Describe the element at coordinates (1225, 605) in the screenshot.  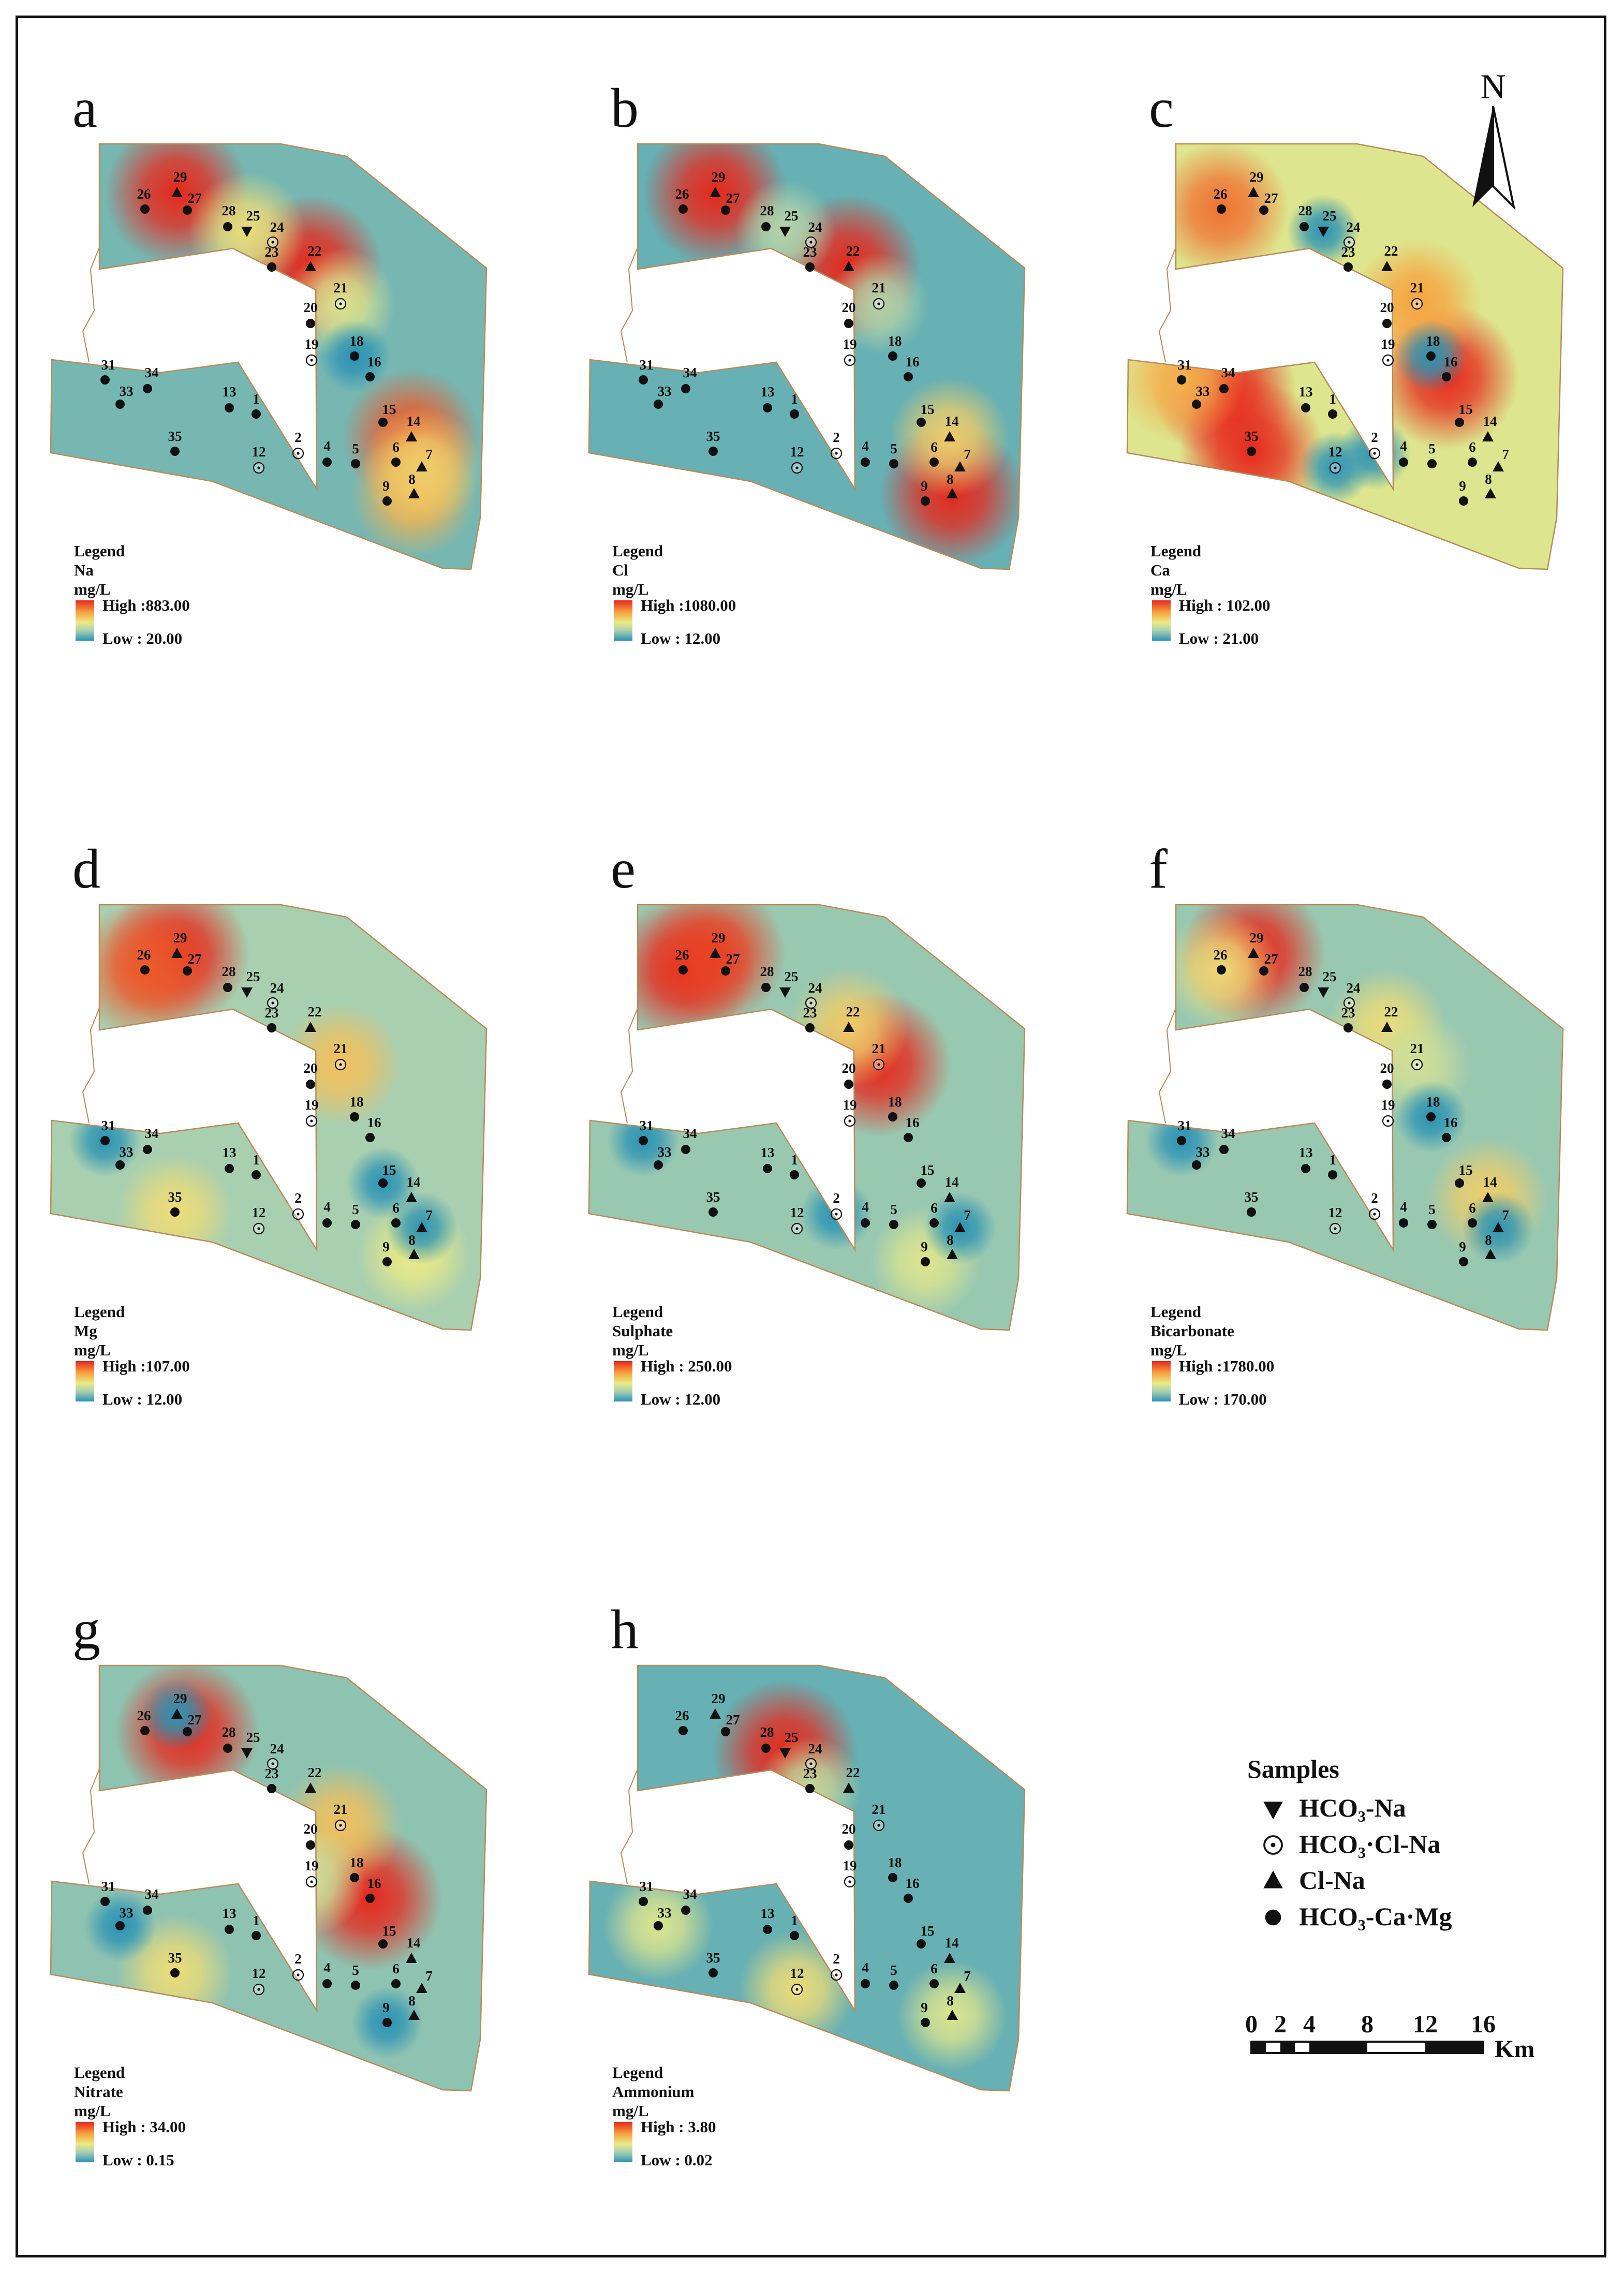
I see `legend-high: High : 102.00` at that location.